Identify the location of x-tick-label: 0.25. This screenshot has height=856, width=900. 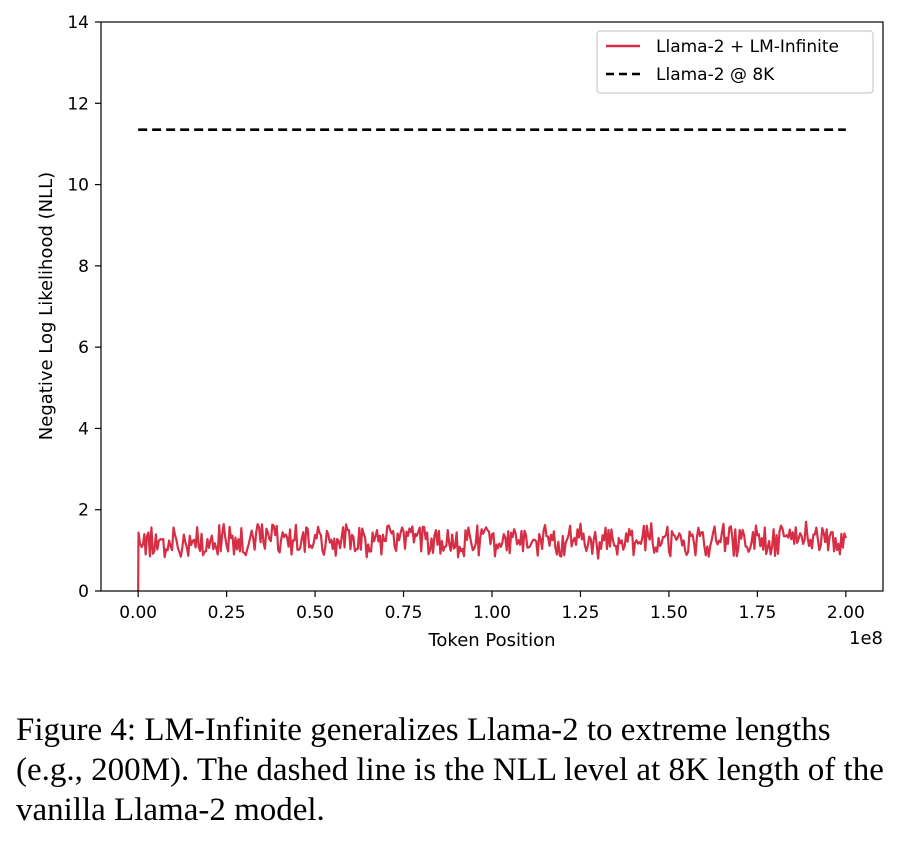
(227, 613).